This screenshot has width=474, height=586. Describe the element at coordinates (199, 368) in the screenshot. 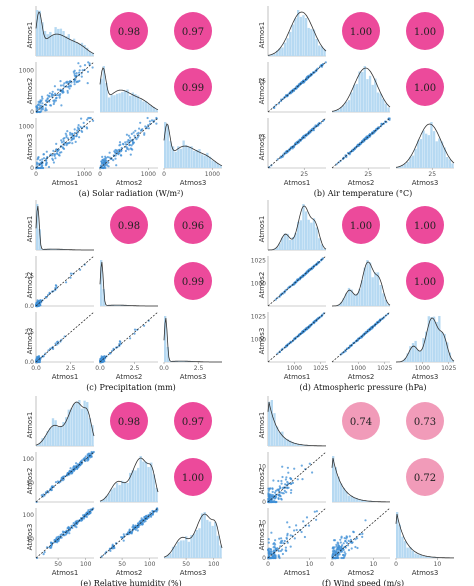

I see `x-tick-label: 2.5` at that location.